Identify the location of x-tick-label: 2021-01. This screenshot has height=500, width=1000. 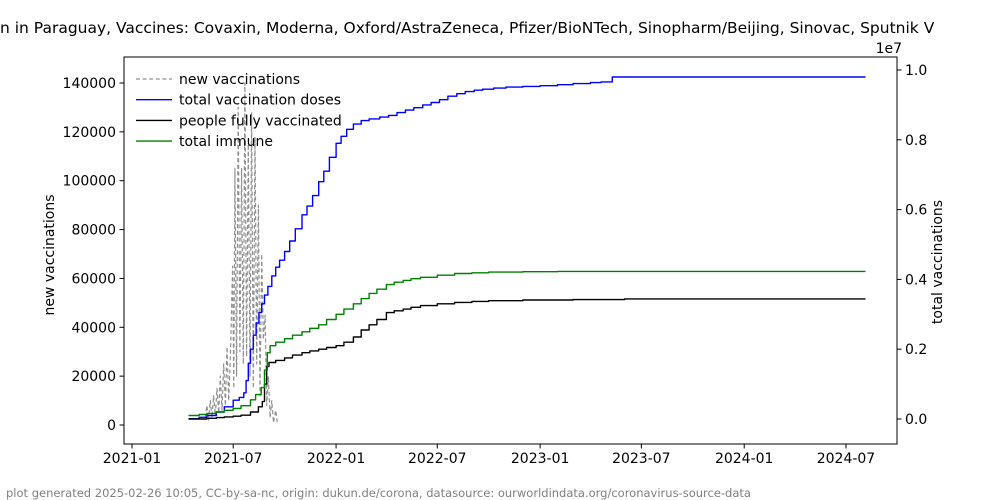
(132, 459).